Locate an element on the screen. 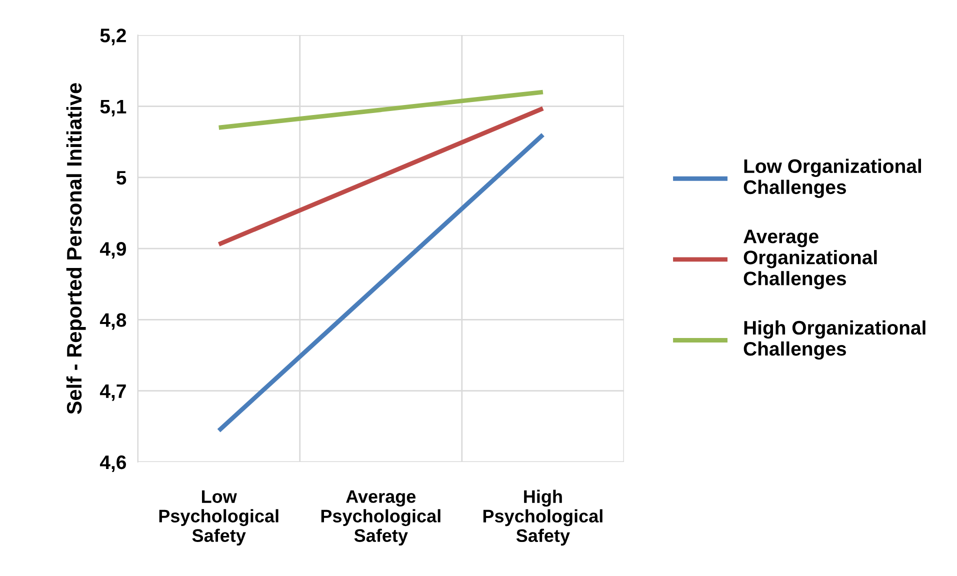 The image size is (957, 576). x-tick-label: Low Psychological Safety is located at coordinates (218, 518).